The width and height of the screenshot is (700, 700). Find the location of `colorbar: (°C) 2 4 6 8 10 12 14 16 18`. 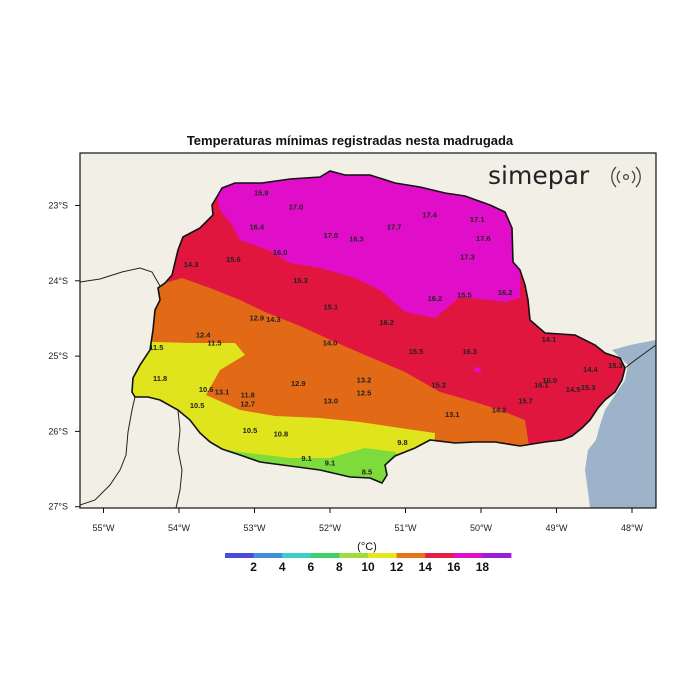

colorbar: (°C) 2 4 6 8 10 12 14 16 18 is located at coordinates (368, 557).